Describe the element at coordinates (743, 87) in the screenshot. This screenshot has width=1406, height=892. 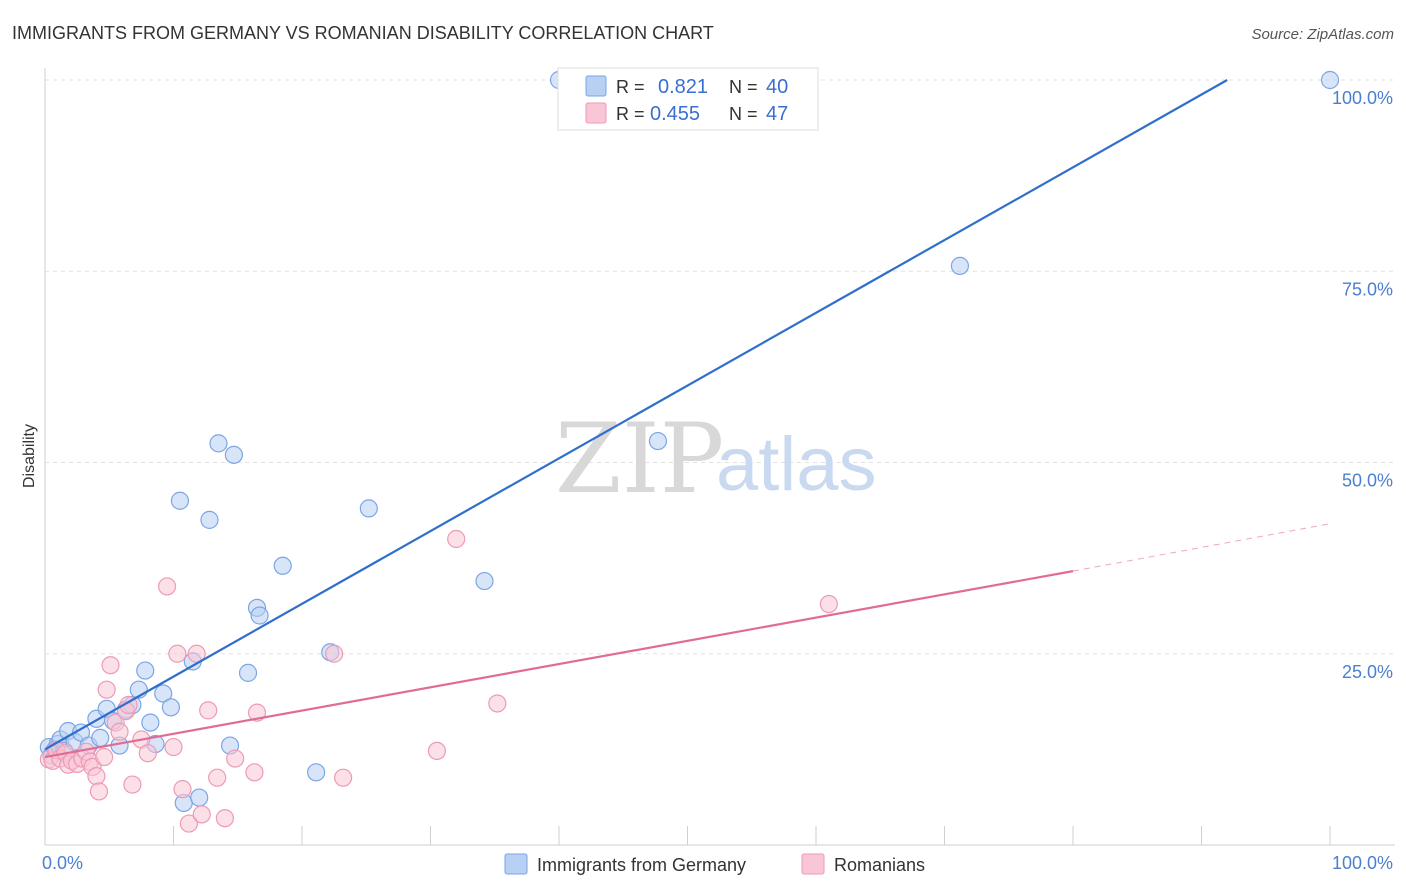
I see `stats-n-label-germany: N =` at that location.